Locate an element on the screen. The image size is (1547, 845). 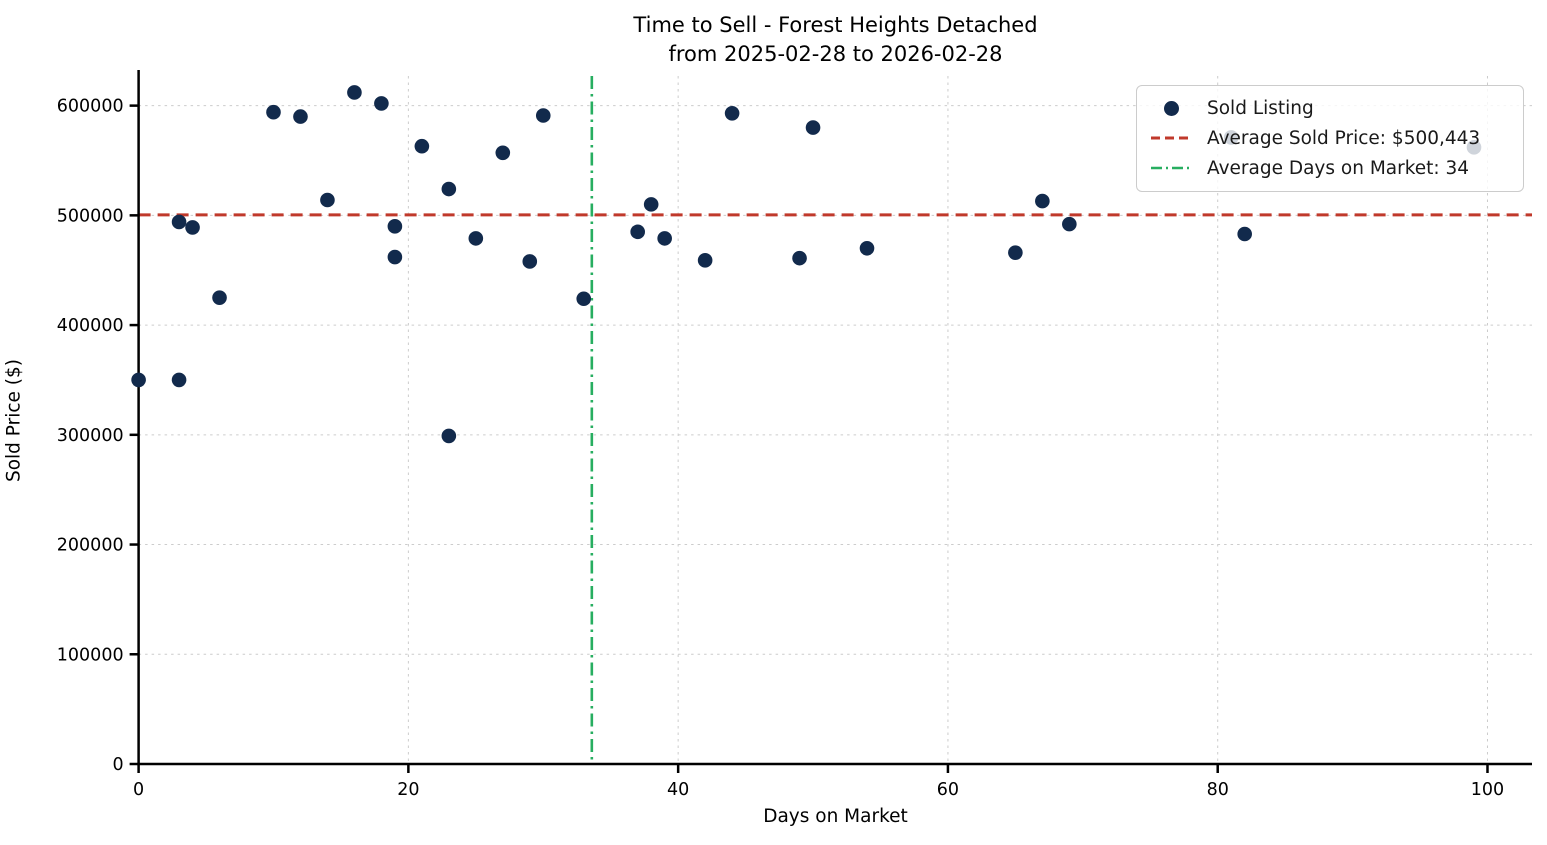
y-tick-label: 100000 is located at coordinates (90, 655).